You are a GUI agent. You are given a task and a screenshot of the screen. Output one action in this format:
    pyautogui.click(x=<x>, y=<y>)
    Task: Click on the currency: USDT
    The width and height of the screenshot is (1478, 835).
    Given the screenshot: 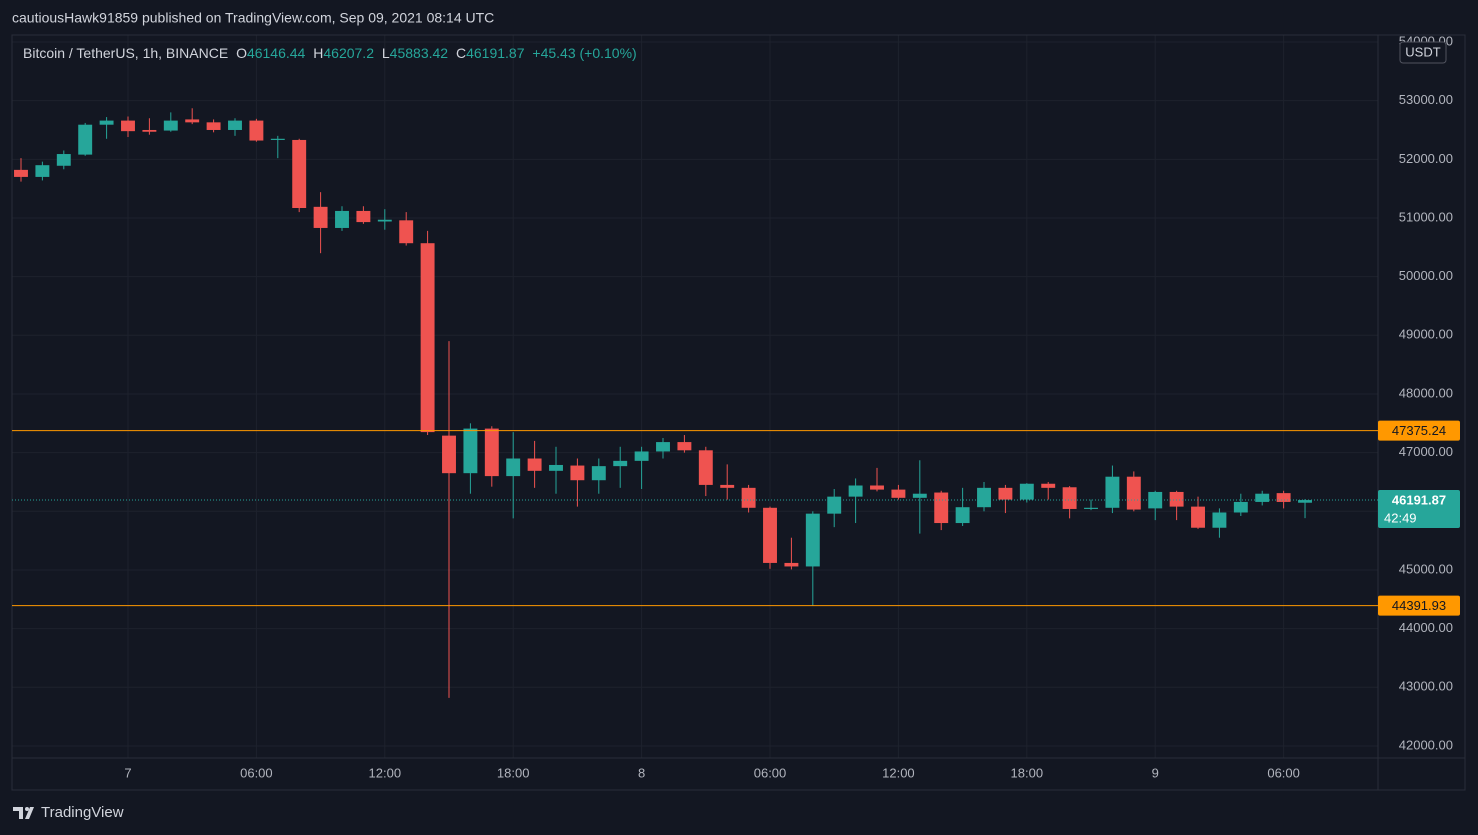 What is the action you would take?
    pyautogui.click(x=1422, y=51)
    